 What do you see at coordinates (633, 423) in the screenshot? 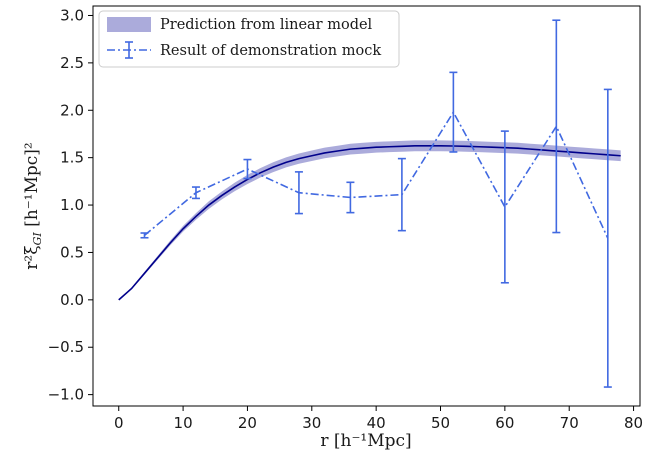
I see `x-tick-label: 80` at bounding box center [633, 423].